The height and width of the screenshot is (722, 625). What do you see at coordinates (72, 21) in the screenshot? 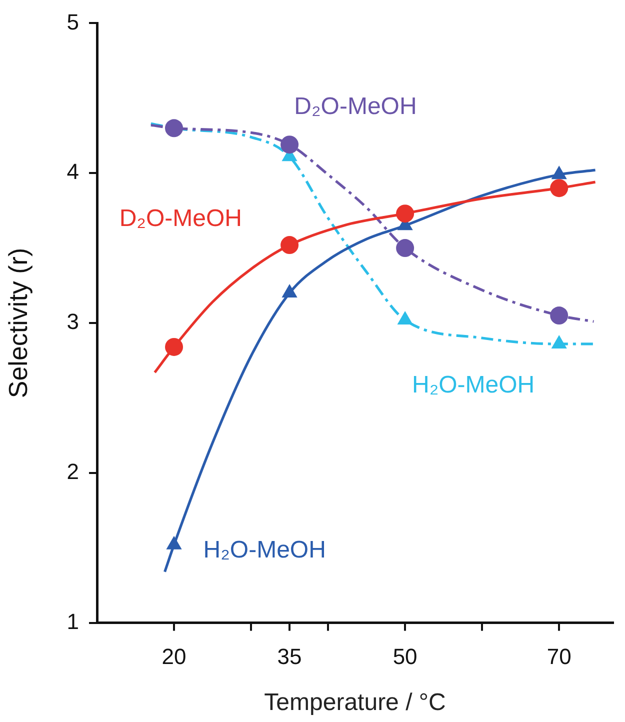
I see `y-tick-label: 5` at bounding box center [72, 21].